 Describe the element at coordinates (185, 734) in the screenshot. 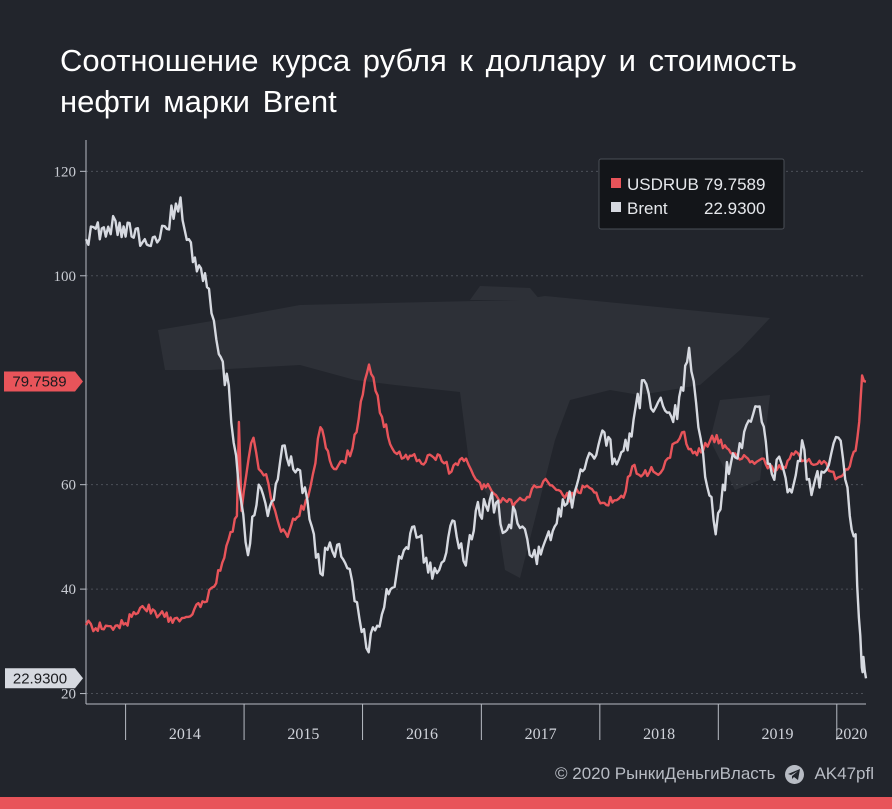

I see `x-tick-label: 2014` at that location.